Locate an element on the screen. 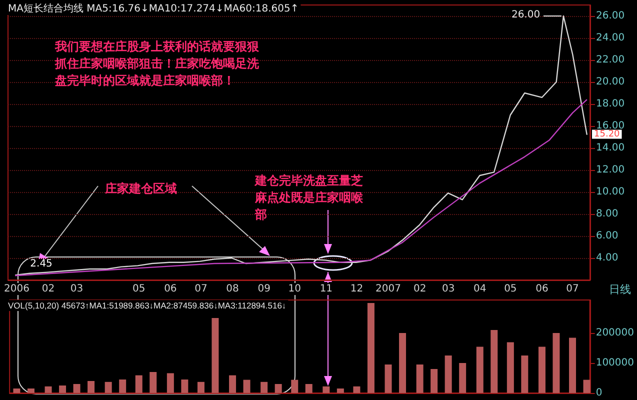 This screenshot has height=400, width=637. y-tick-label: 0 is located at coordinates (599, 393).